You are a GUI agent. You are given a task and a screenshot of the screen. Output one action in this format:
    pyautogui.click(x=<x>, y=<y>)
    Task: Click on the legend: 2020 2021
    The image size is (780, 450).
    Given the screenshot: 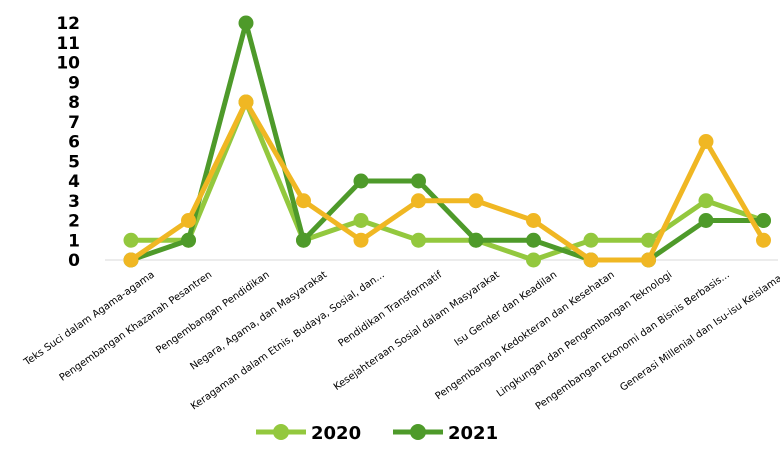 What is the action you would take?
    pyautogui.click(x=377, y=433)
    